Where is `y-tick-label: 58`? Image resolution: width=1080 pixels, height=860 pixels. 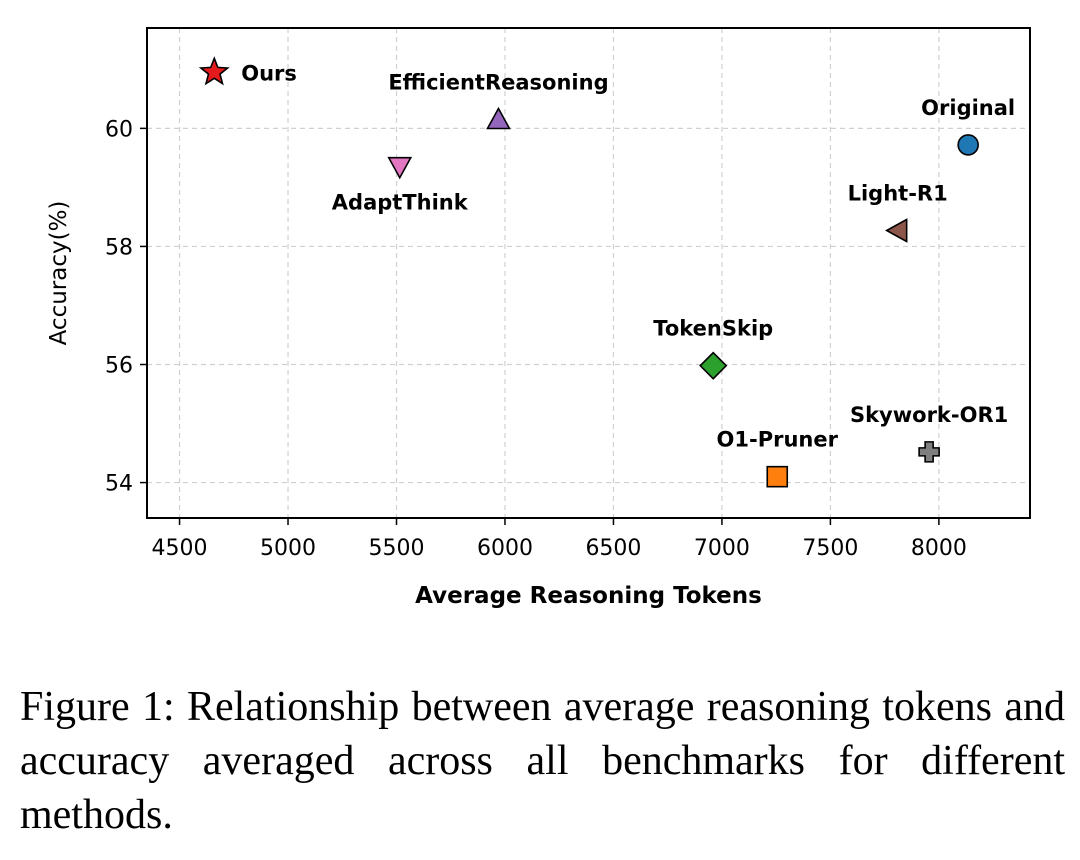 y-tick-label: 58 is located at coordinates (119, 247).